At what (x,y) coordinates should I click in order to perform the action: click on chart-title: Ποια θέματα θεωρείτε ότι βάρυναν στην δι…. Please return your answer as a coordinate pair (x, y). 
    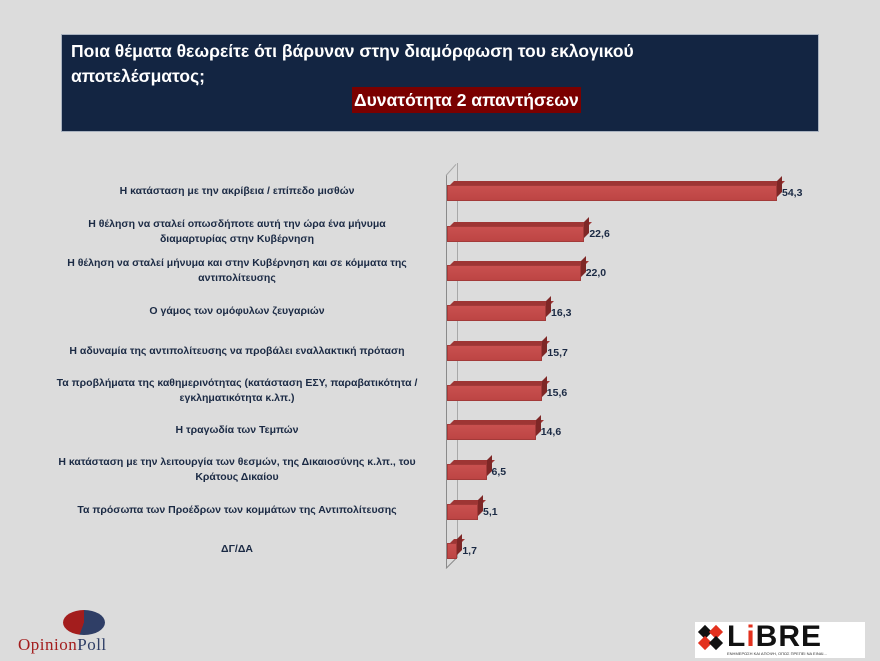
    Looking at the image, I should click on (352, 63).